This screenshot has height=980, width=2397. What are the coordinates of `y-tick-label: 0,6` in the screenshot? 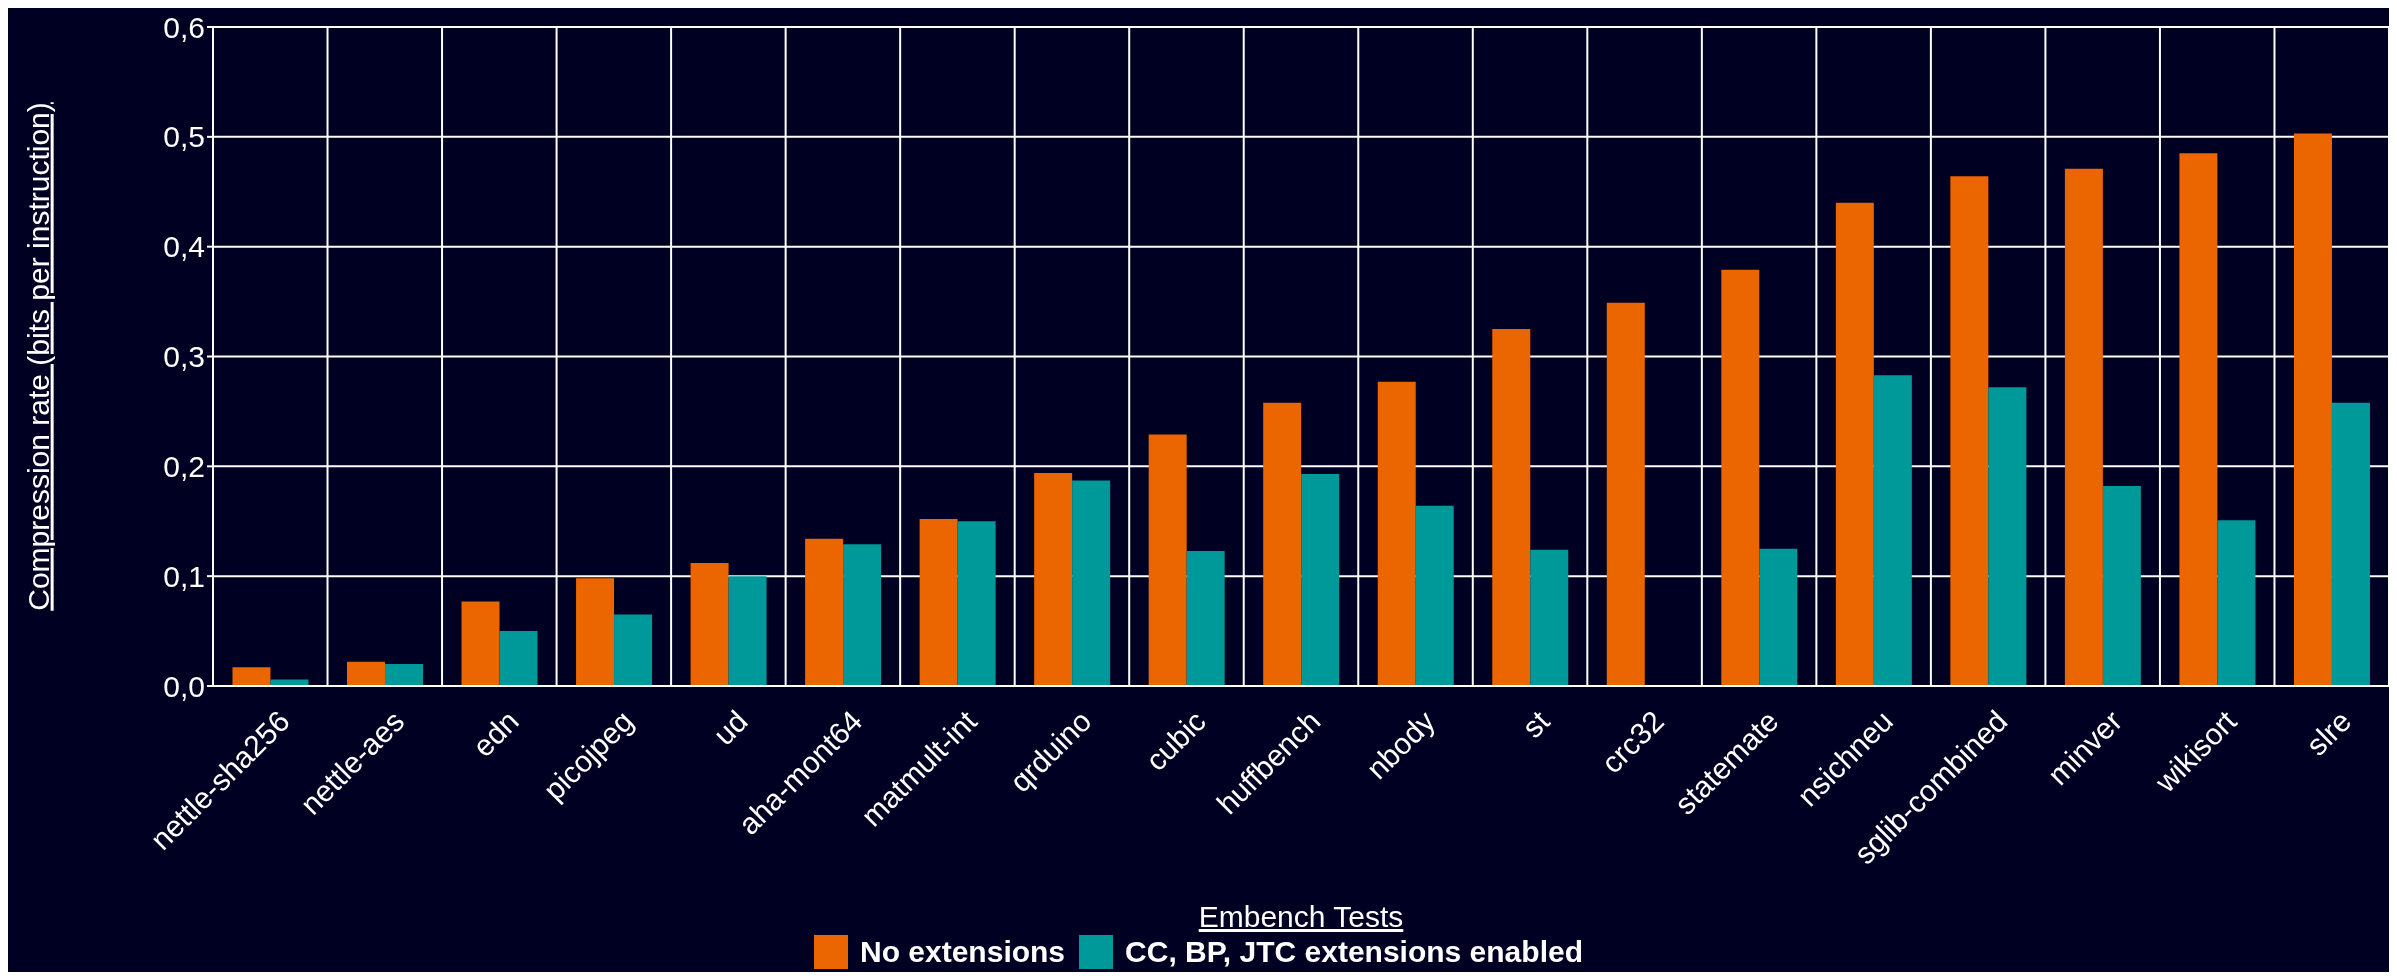 It's located at (184, 27).